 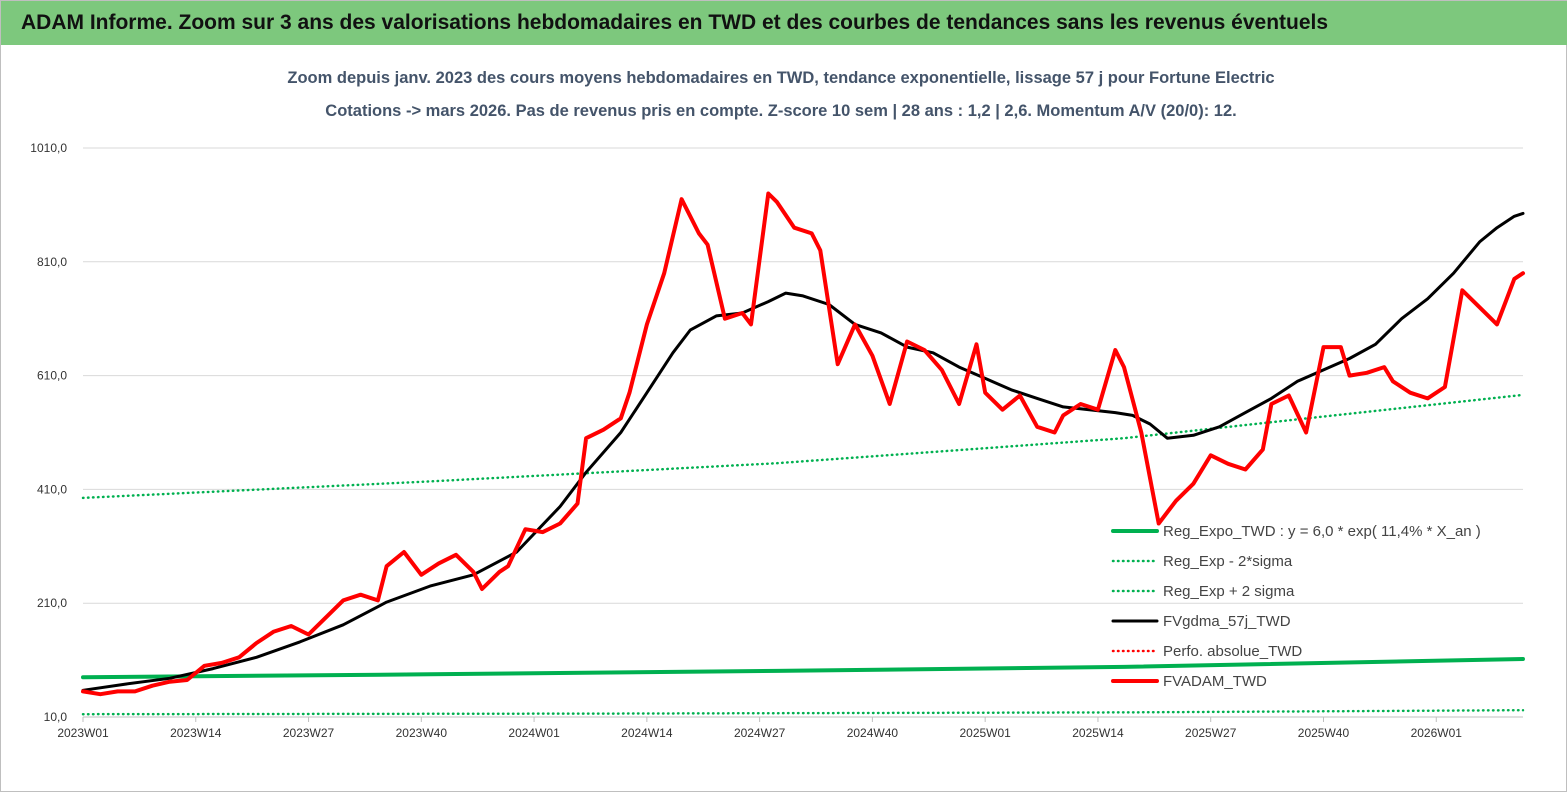 I want to click on x-tick-label: 2025W27, so click(x=1211, y=733).